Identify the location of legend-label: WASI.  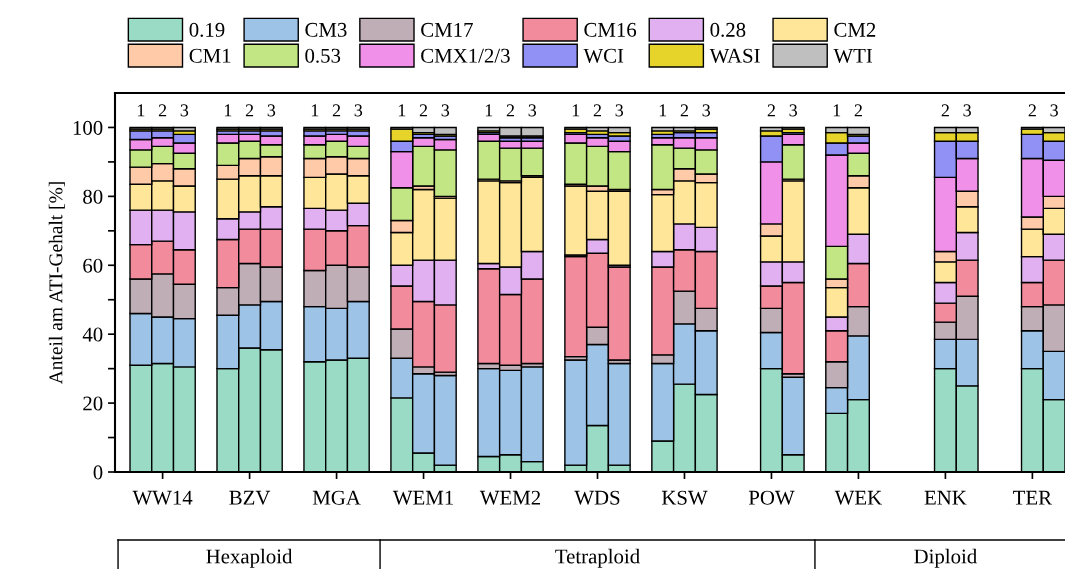
(734, 55).